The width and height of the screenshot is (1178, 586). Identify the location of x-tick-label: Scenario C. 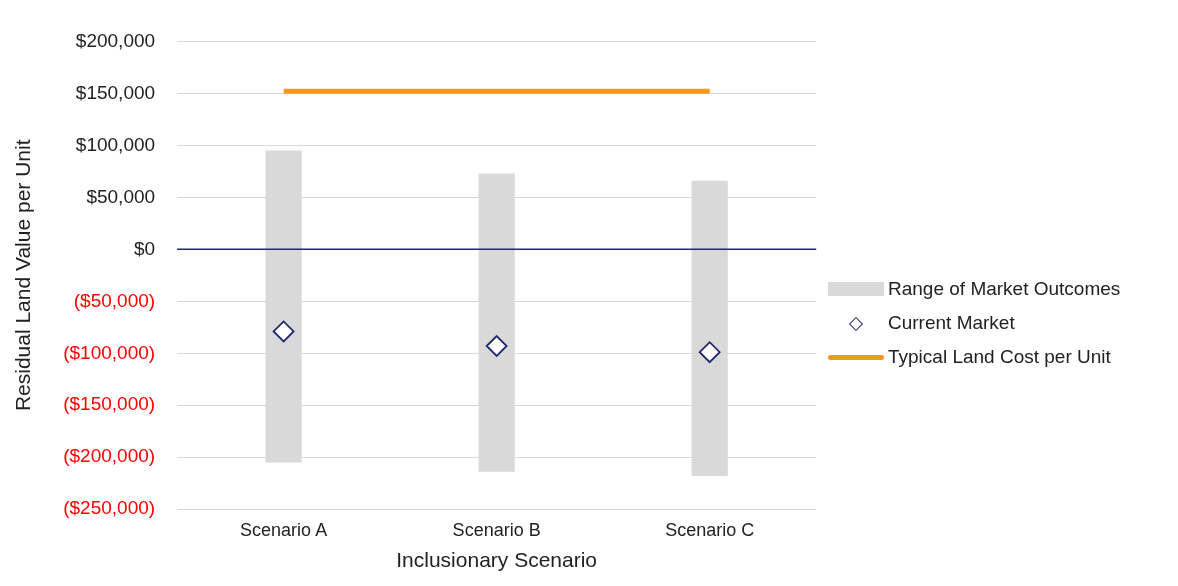
(710, 529).